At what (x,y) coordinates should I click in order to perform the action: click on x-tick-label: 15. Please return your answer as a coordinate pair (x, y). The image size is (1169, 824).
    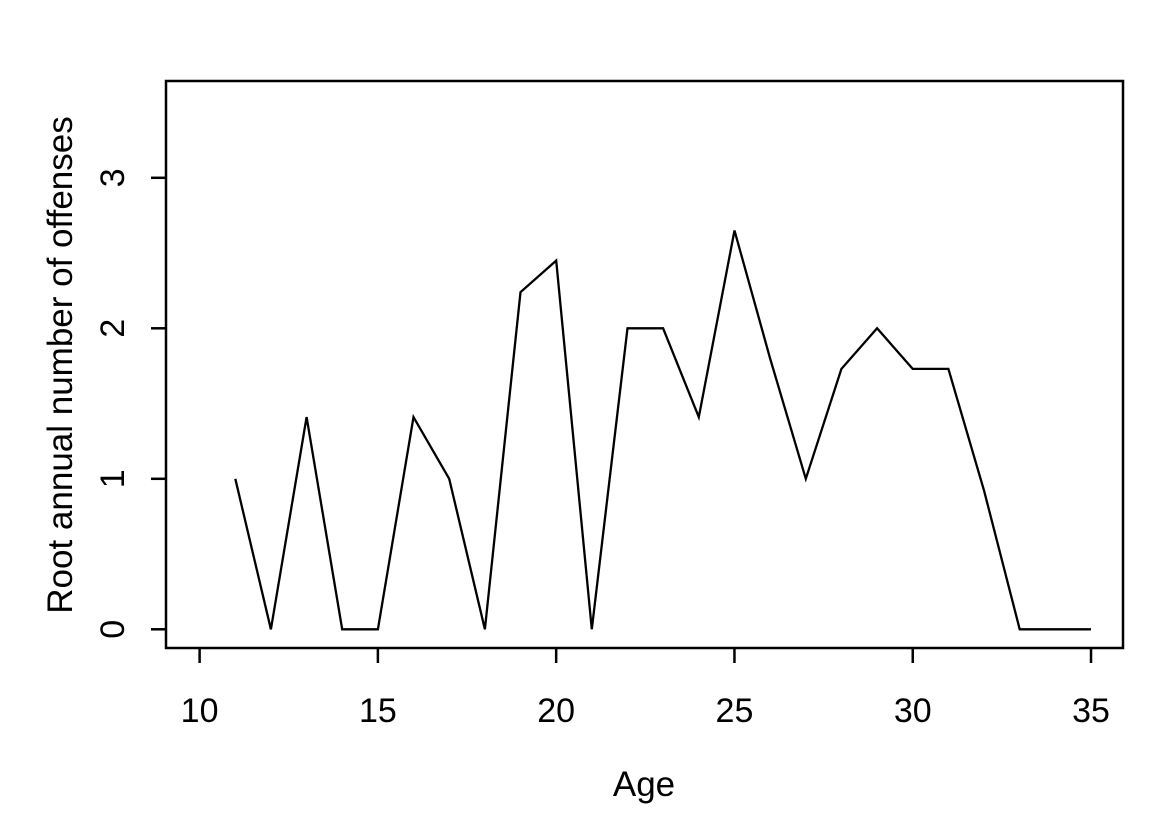
    Looking at the image, I should click on (378, 711).